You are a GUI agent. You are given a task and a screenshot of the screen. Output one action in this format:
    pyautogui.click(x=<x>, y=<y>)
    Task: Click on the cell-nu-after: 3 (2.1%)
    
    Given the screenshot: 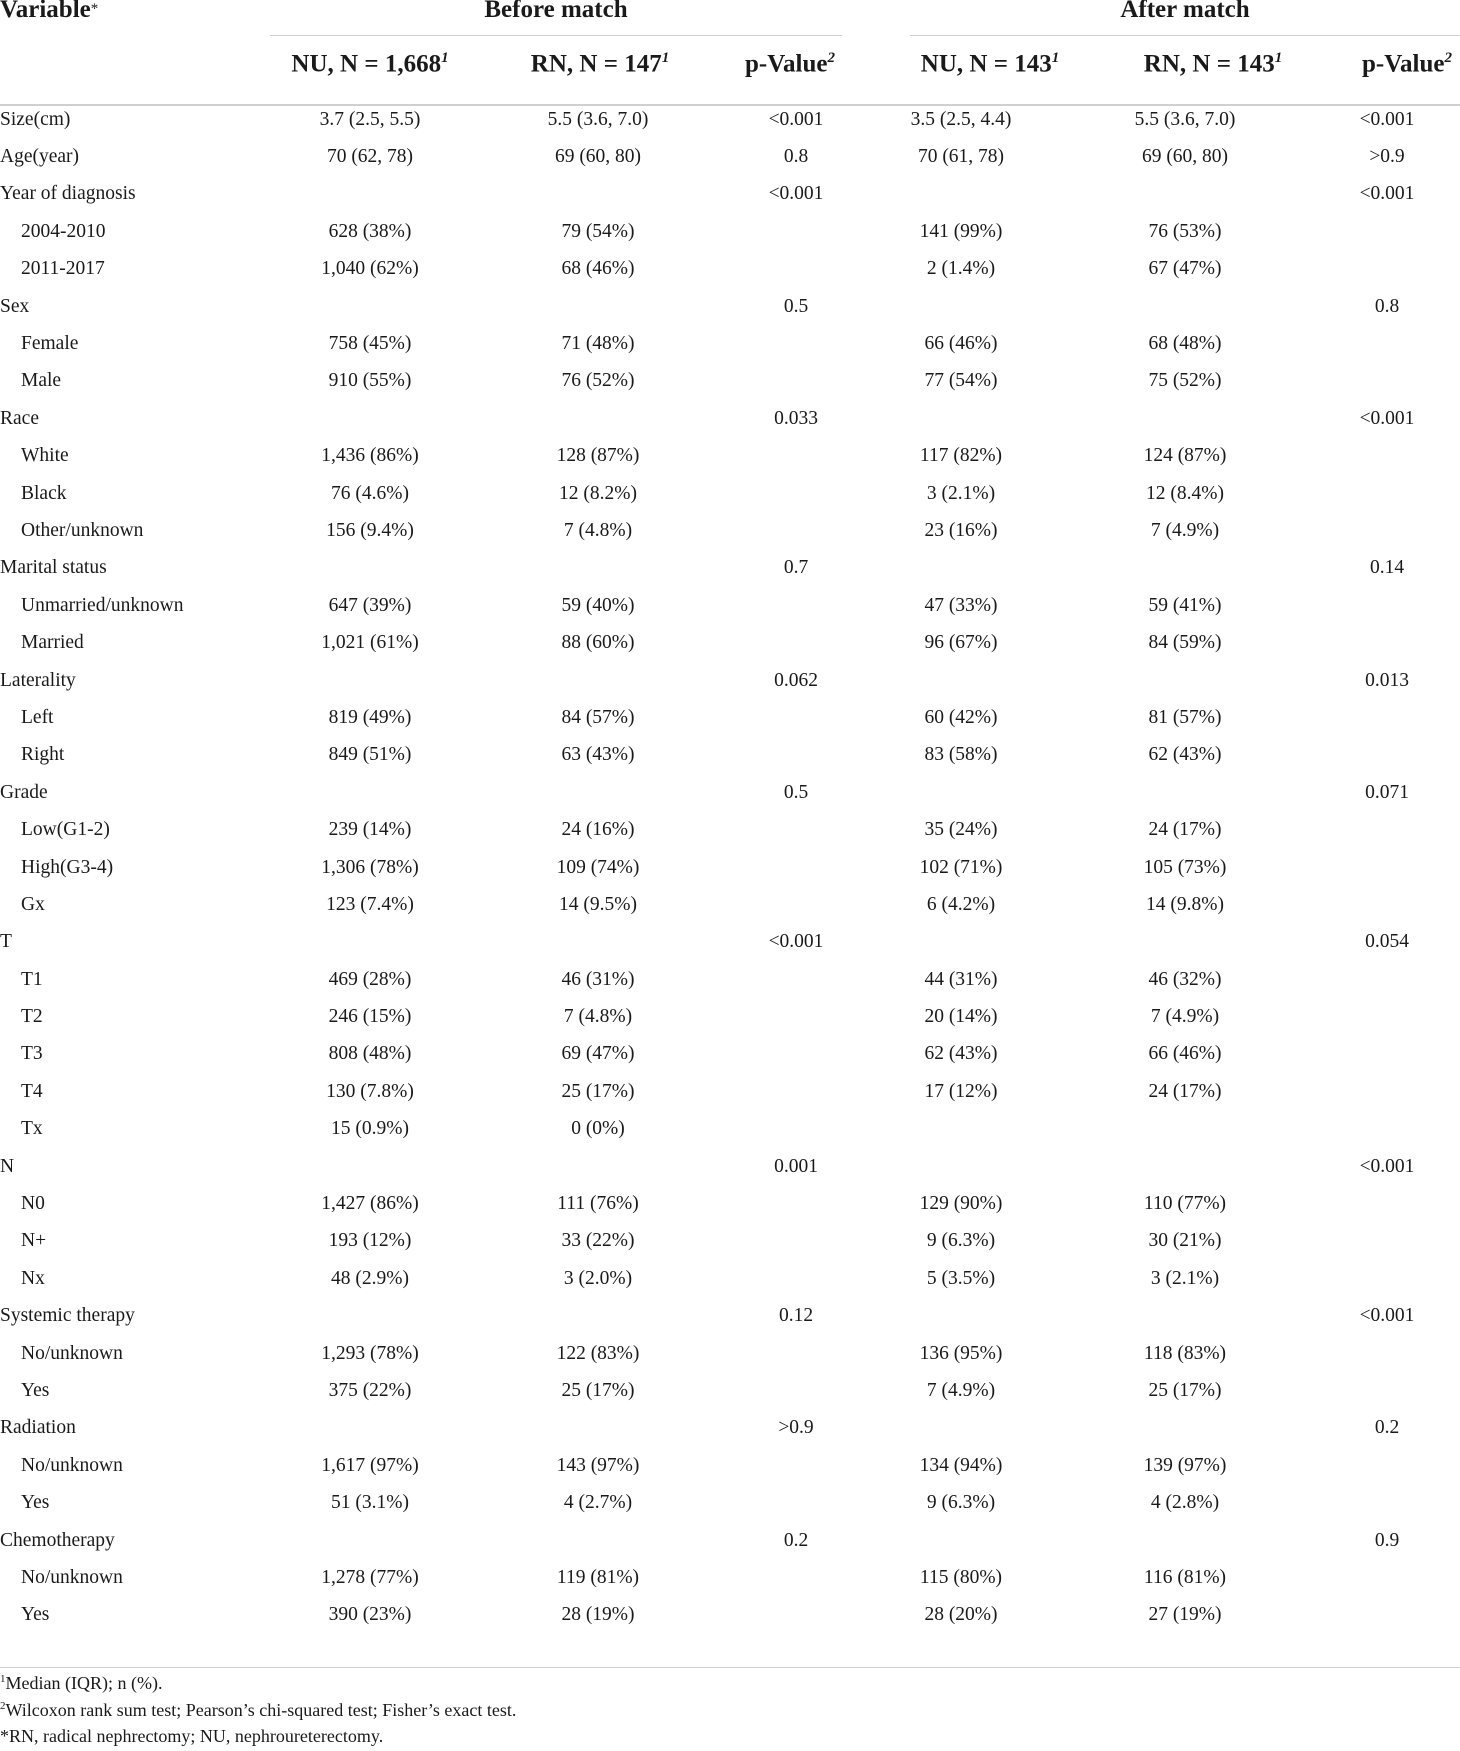 What is the action you would take?
    pyautogui.click(x=961, y=493)
    